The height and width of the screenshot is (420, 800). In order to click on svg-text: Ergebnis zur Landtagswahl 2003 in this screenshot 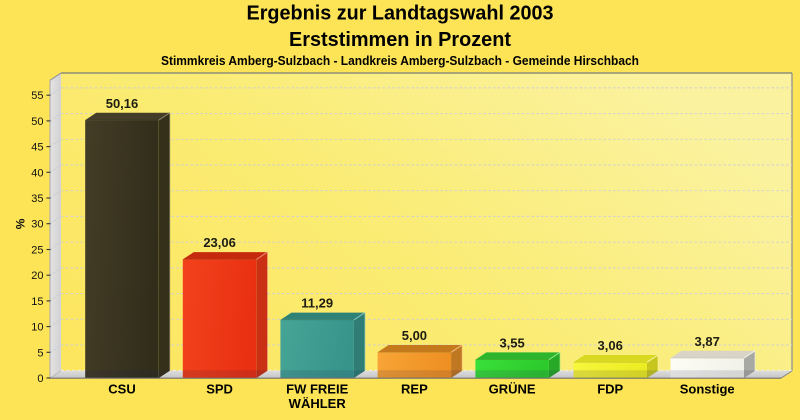, I will do `click(400, 13)`.